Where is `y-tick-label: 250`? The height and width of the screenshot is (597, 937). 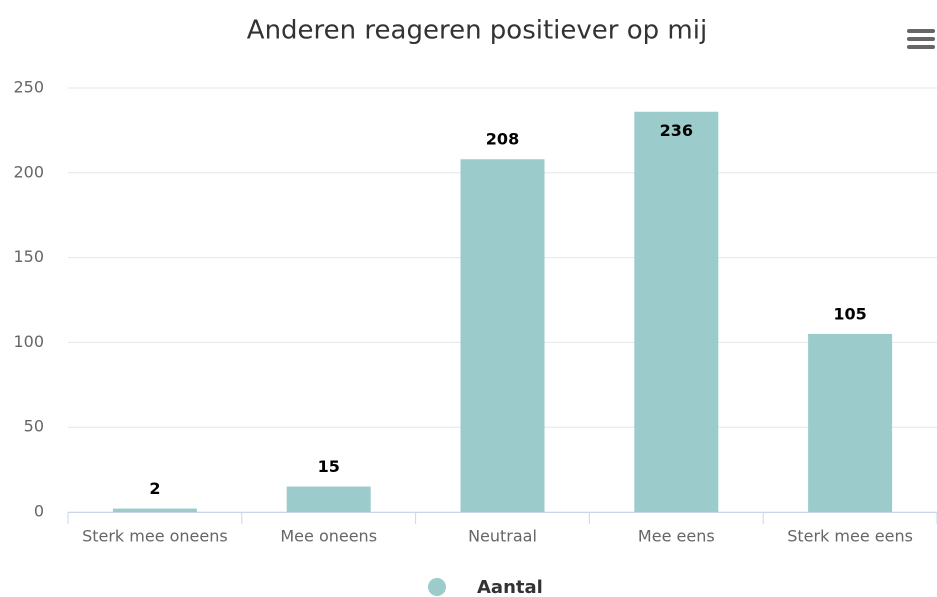
y-tick-label: 250 is located at coordinates (28, 87).